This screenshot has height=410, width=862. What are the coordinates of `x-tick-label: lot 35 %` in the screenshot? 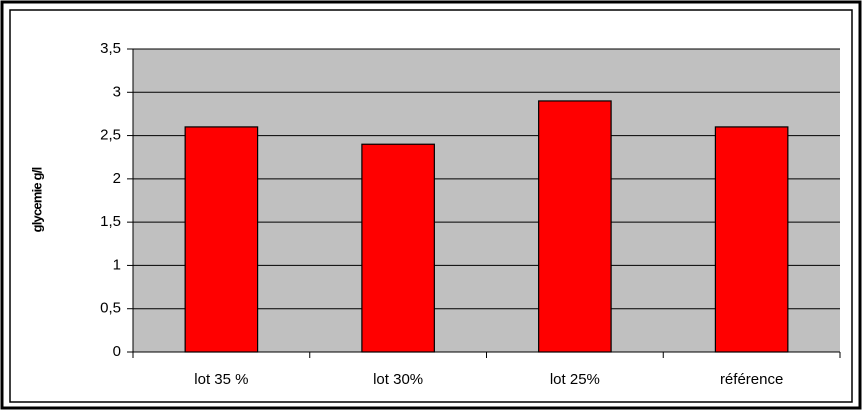 It's located at (221, 379).